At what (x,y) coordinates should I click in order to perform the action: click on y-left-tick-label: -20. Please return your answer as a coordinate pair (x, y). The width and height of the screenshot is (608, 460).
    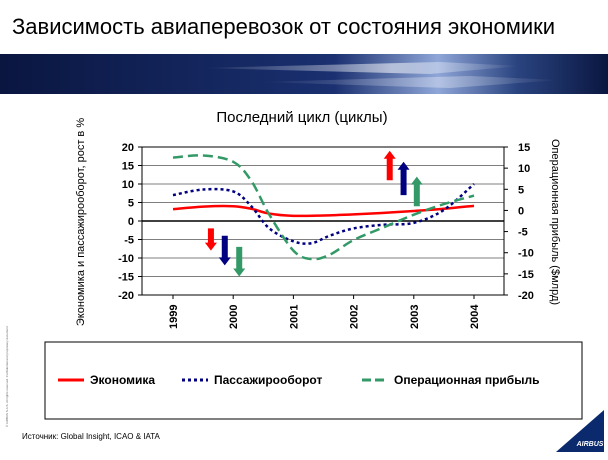
    Looking at the image, I should click on (126, 296).